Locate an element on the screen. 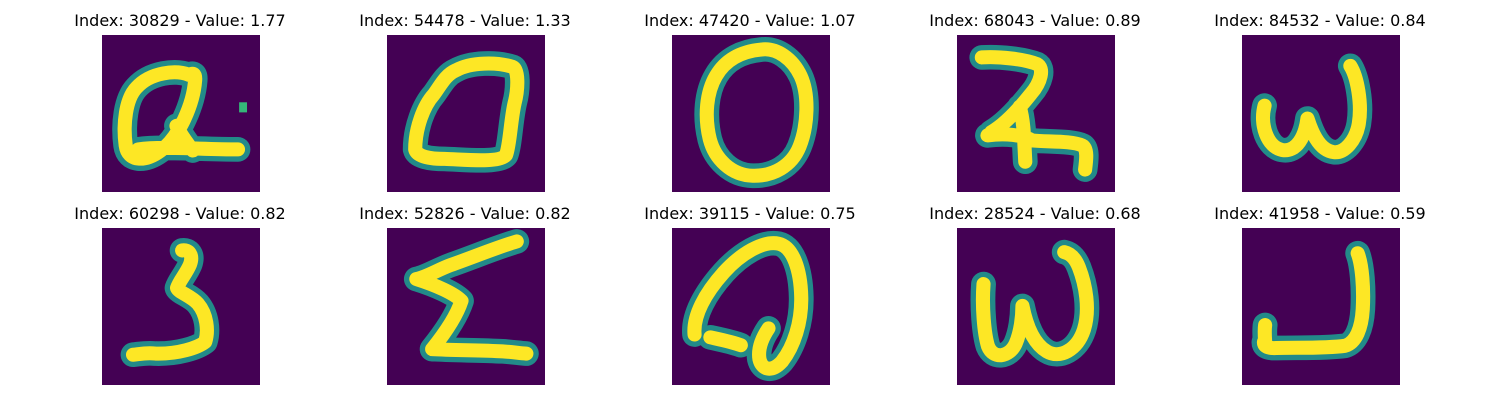 The height and width of the screenshot is (400, 1500). panel-9: Index: 28524 - Value: 0.68 is located at coordinates (1035, 289).